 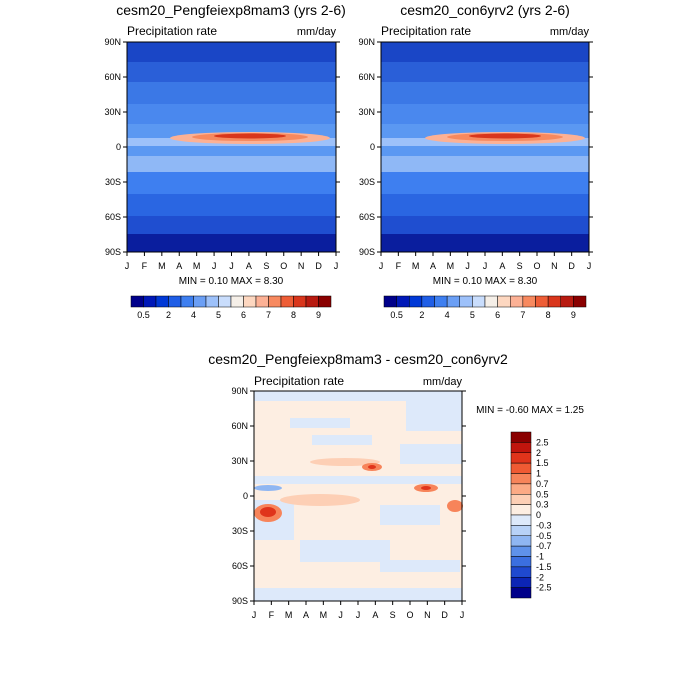 I want to click on colorbar-label: 9, so click(x=318, y=315).